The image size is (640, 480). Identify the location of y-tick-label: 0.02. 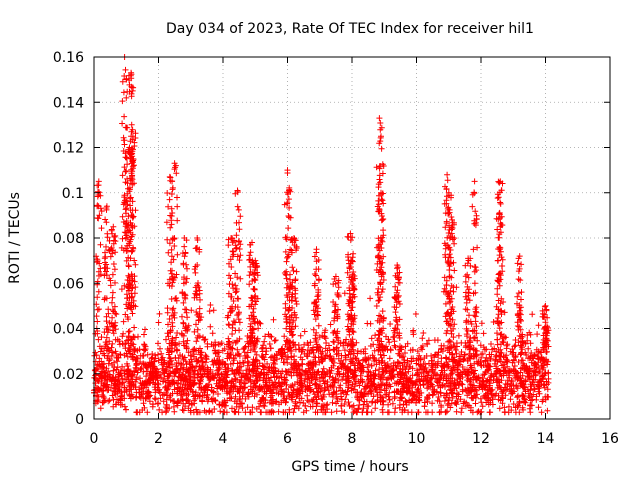
(68, 375).